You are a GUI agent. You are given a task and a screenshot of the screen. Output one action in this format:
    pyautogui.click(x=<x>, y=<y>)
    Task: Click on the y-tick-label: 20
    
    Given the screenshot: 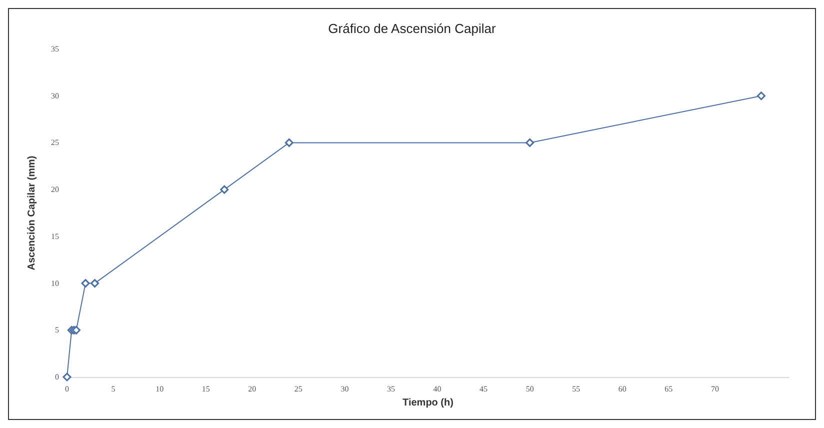 What is the action you would take?
    pyautogui.click(x=55, y=189)
    